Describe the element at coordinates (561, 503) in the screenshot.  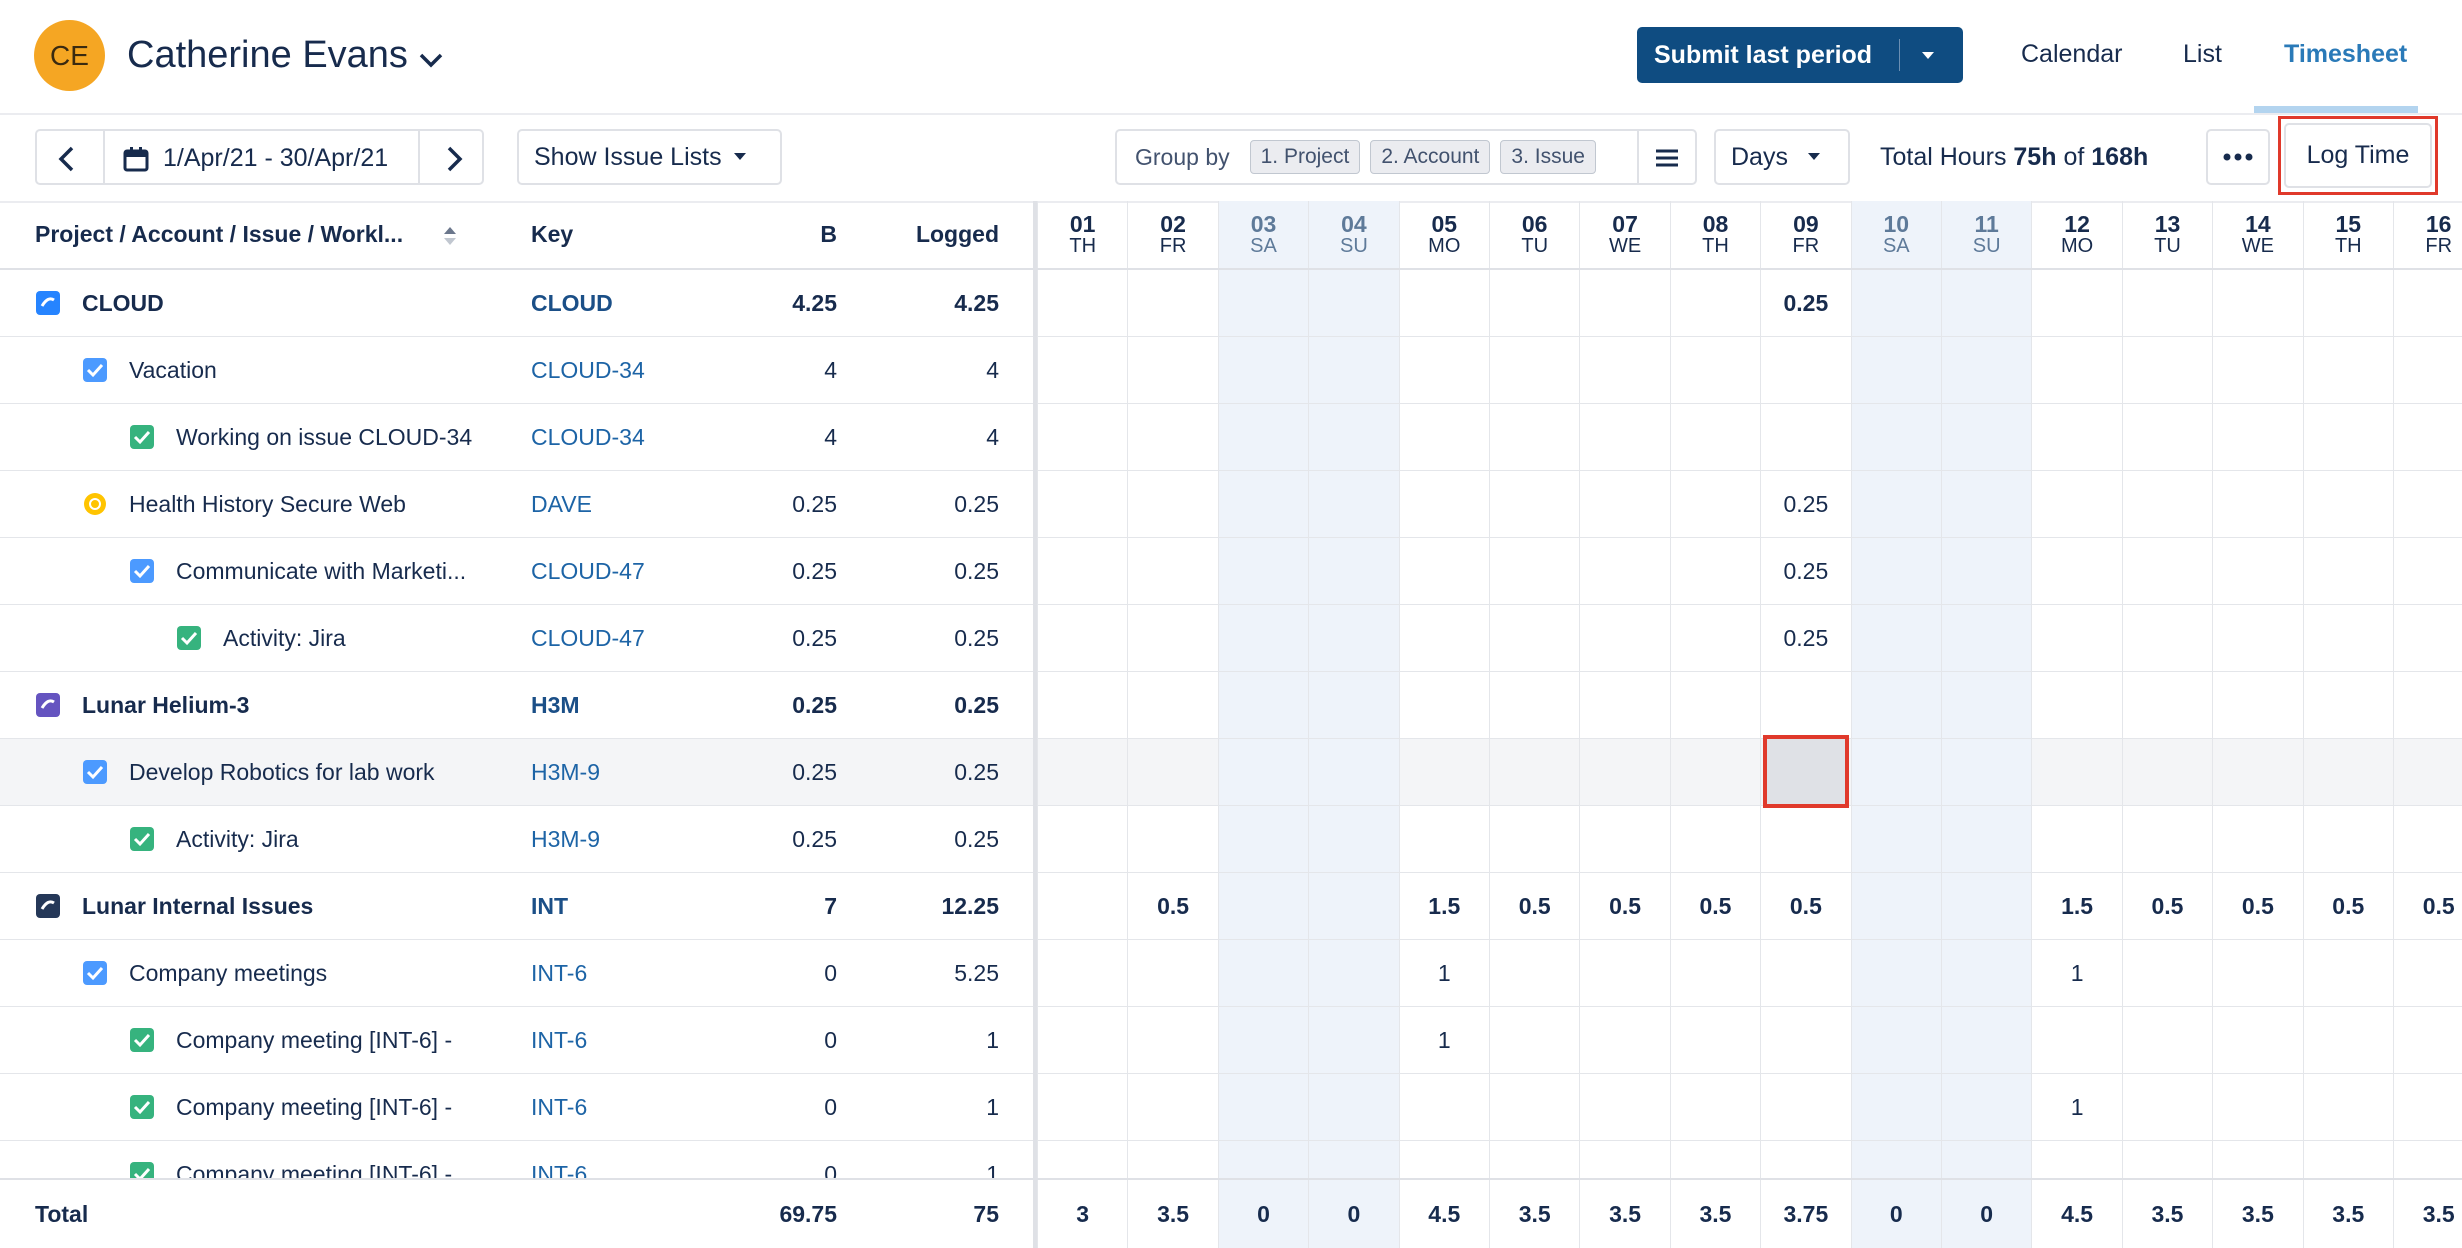
I see `row-key: DAVE` at that location.